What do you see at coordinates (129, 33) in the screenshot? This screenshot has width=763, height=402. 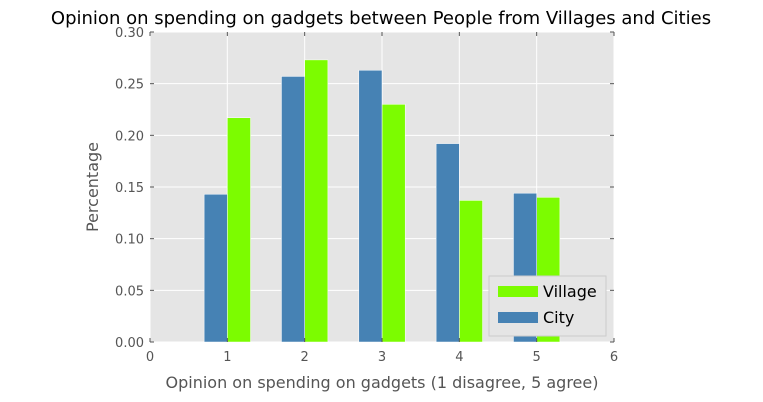 I see `y-tick-label: 0.30` at bounding box center [129, 33].